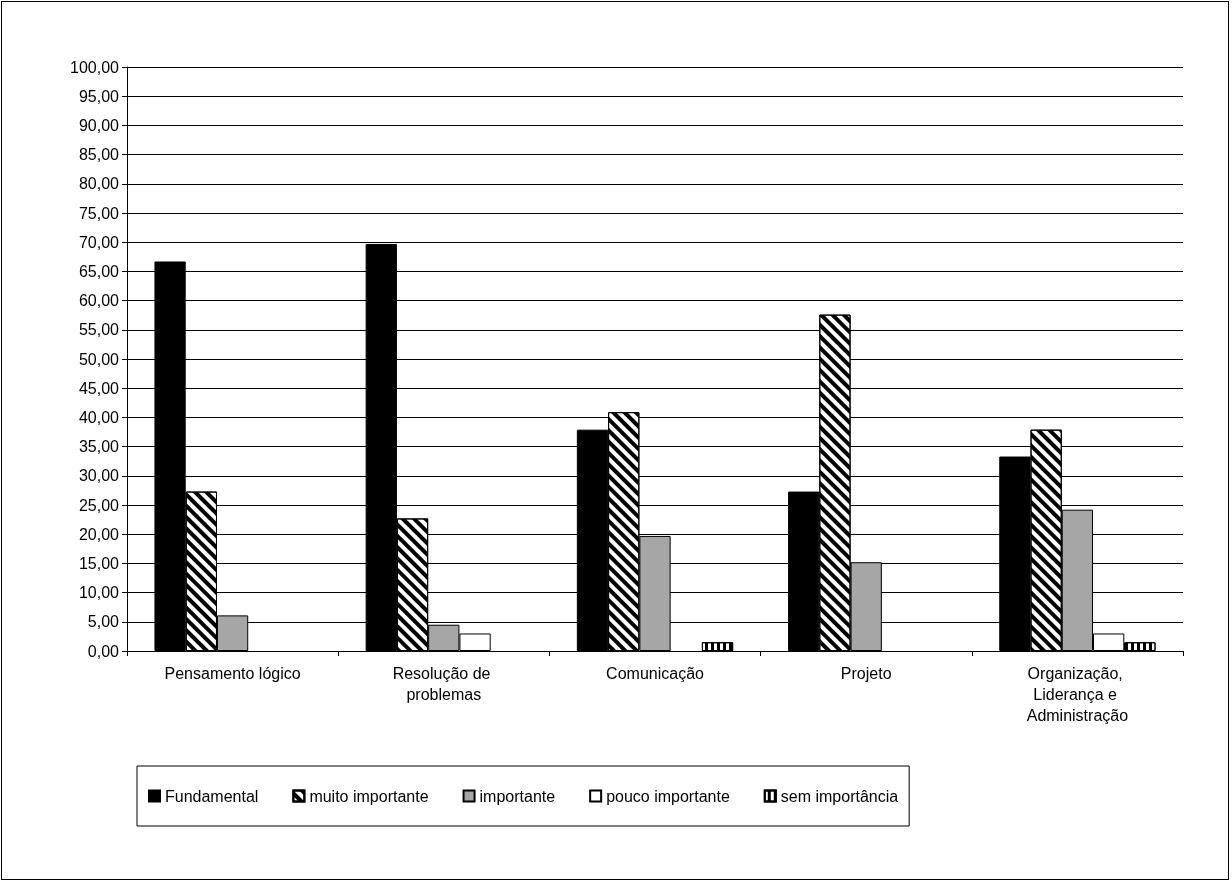 This screenshot has height=883, width=1232. I want to click on y-tick-label: 15,00, so click(99, 563).